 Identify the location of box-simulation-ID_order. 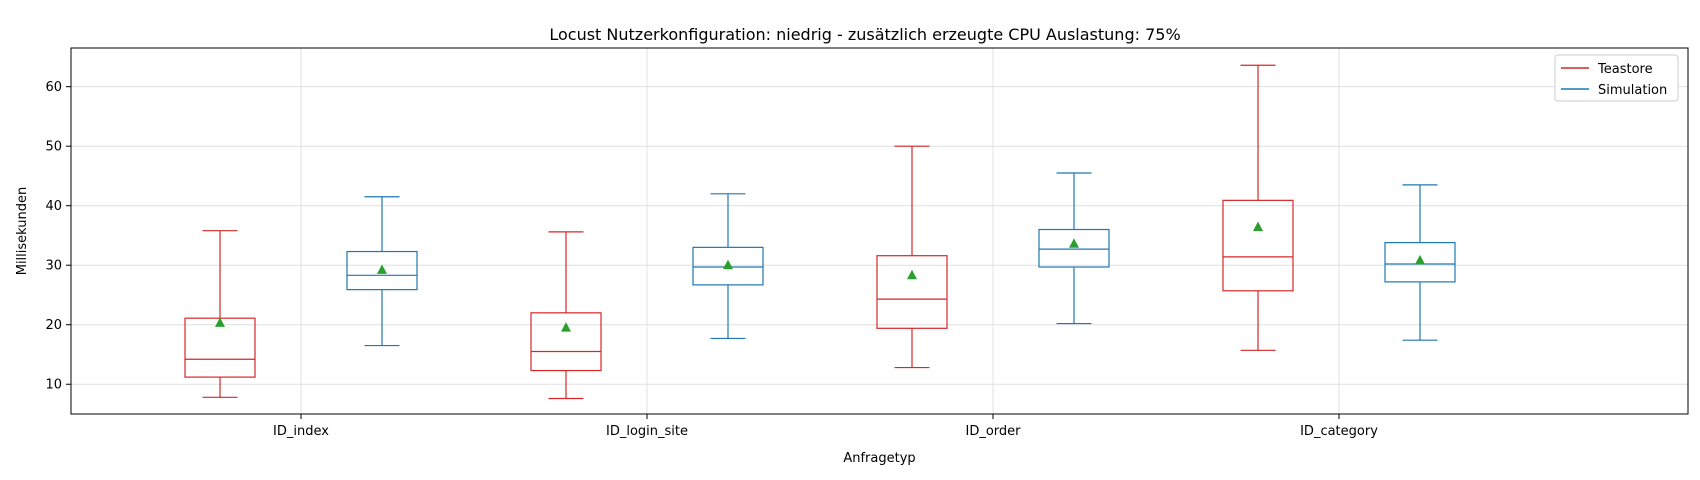
(1074, 248).